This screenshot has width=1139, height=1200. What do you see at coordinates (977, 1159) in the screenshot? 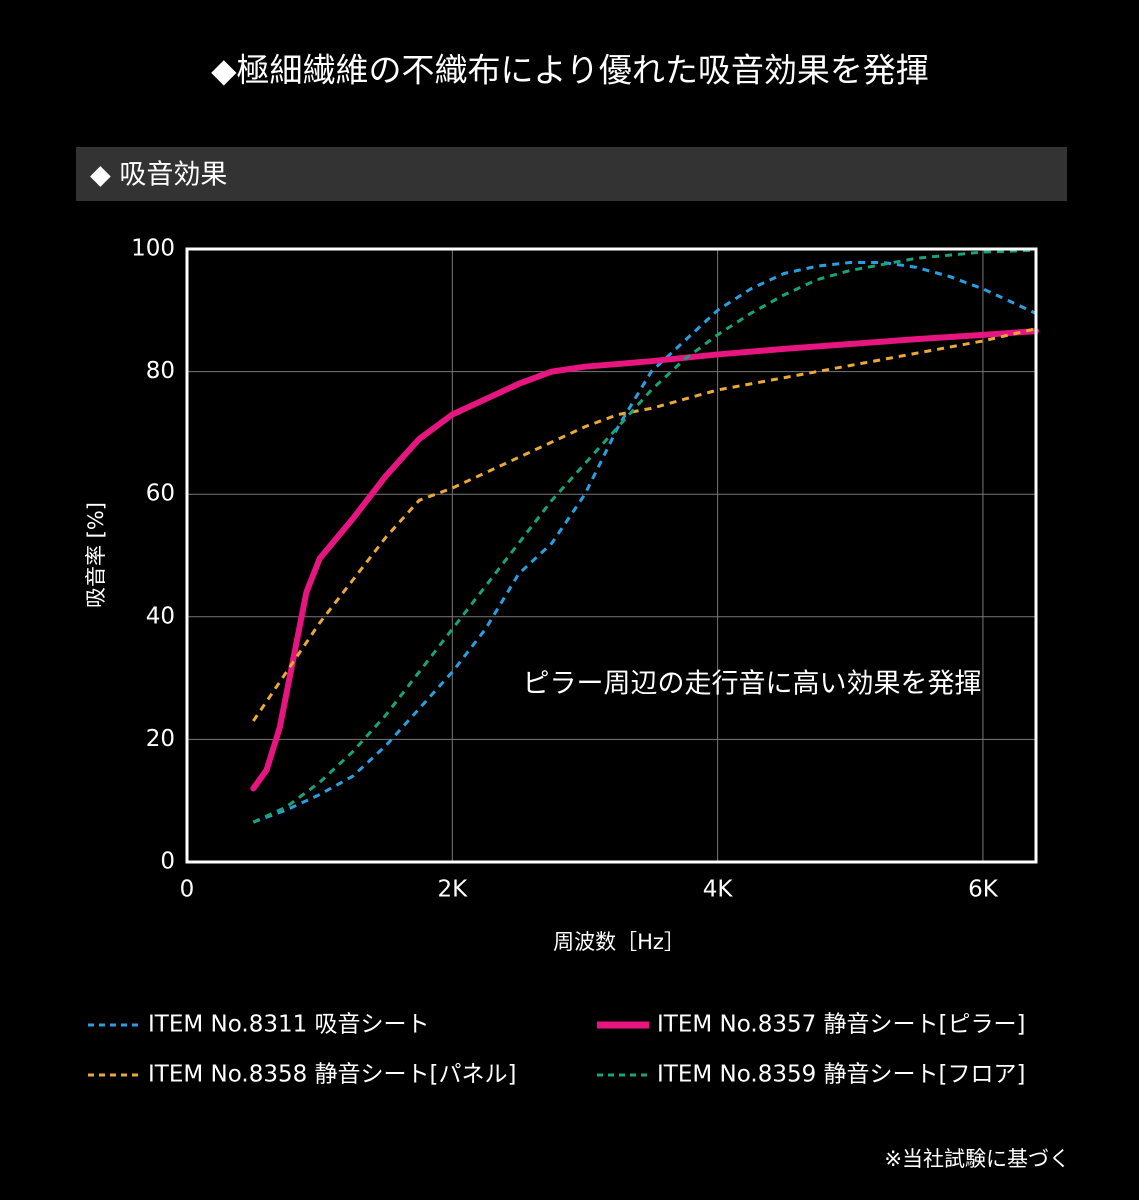
I see `footnote: ※当社試験に基づく` at bounding box center [977, 1159].